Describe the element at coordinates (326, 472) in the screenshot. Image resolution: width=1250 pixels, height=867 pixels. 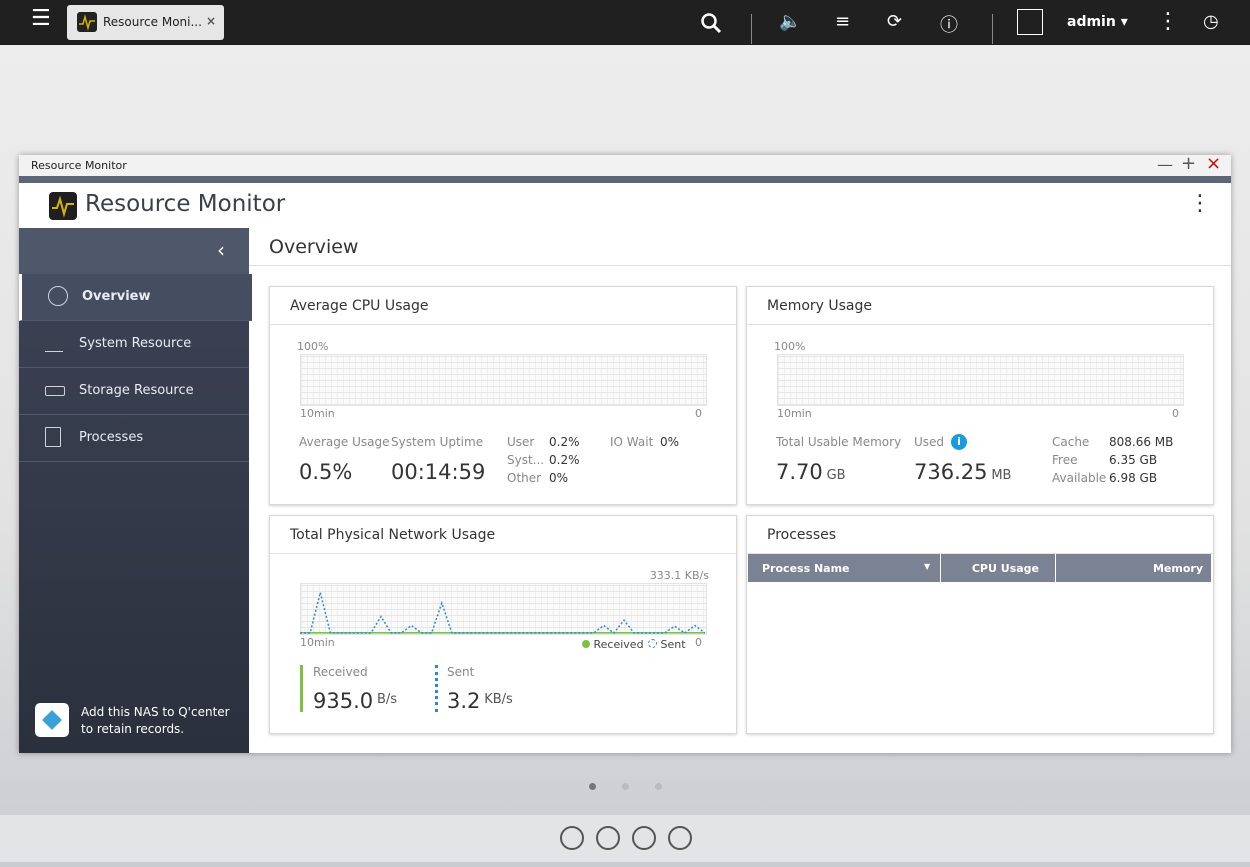
I see `stat-value: 0.5%` at that location.